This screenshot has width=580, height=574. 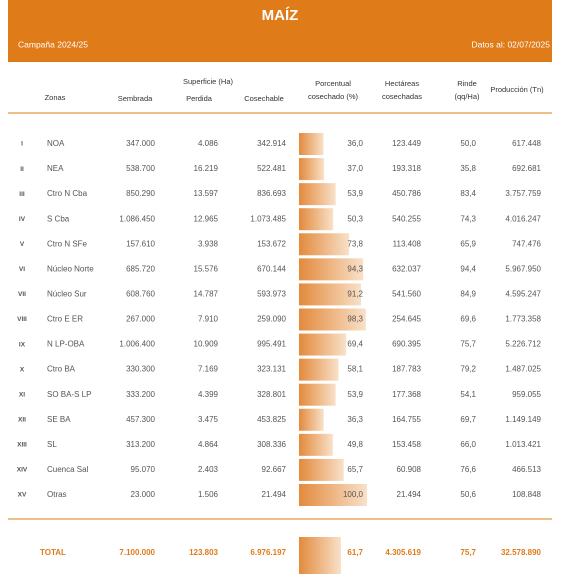 What do you see at coordinates (468, 193) in the screenshot?
I see `cell: 83,4` at bounding box center [468, 193].